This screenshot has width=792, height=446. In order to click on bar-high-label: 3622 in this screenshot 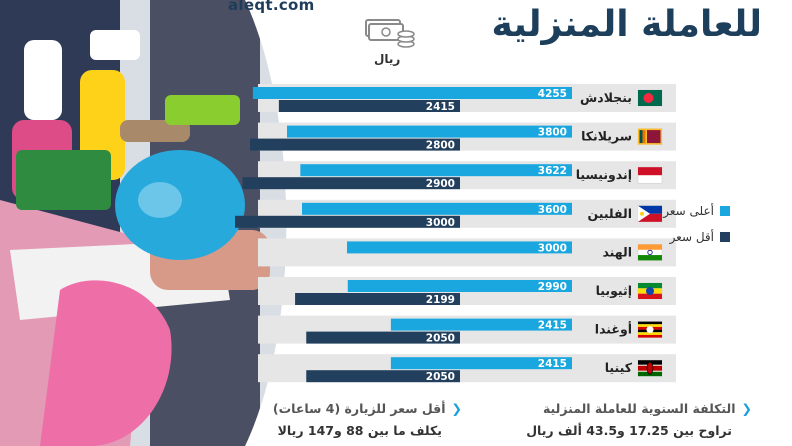, I will do `click(552, 171)`.